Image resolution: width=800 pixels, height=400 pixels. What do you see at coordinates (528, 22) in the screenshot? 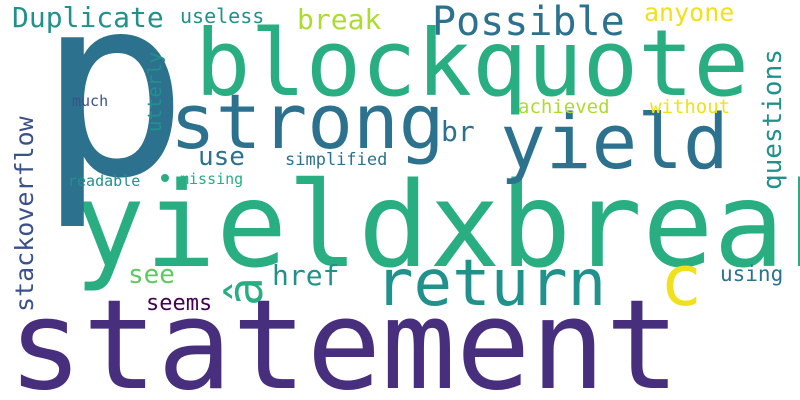
I see `word-possible: Possible` at bounding box center [528, 22].